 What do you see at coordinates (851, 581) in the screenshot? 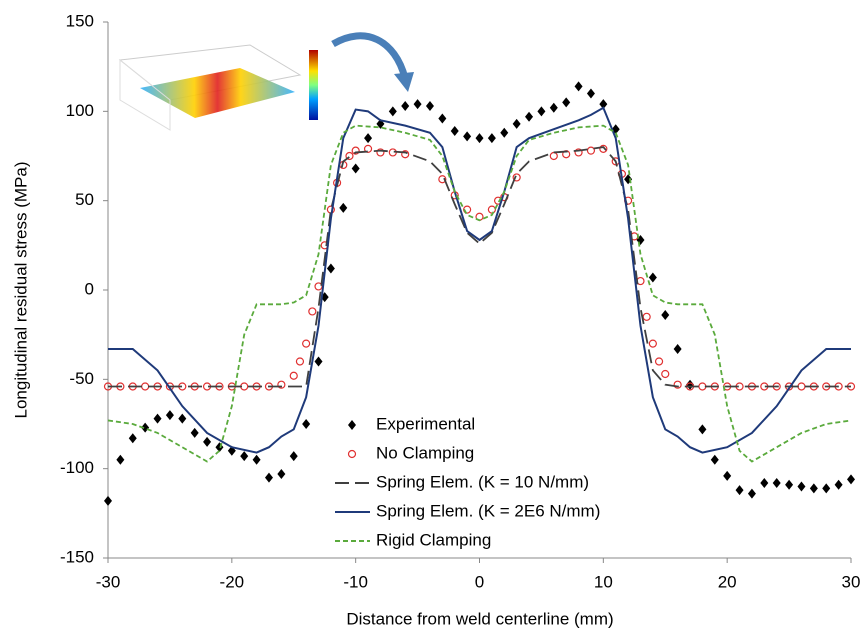
I see `x-tick-label: 30` at bounding box center [851, 581].